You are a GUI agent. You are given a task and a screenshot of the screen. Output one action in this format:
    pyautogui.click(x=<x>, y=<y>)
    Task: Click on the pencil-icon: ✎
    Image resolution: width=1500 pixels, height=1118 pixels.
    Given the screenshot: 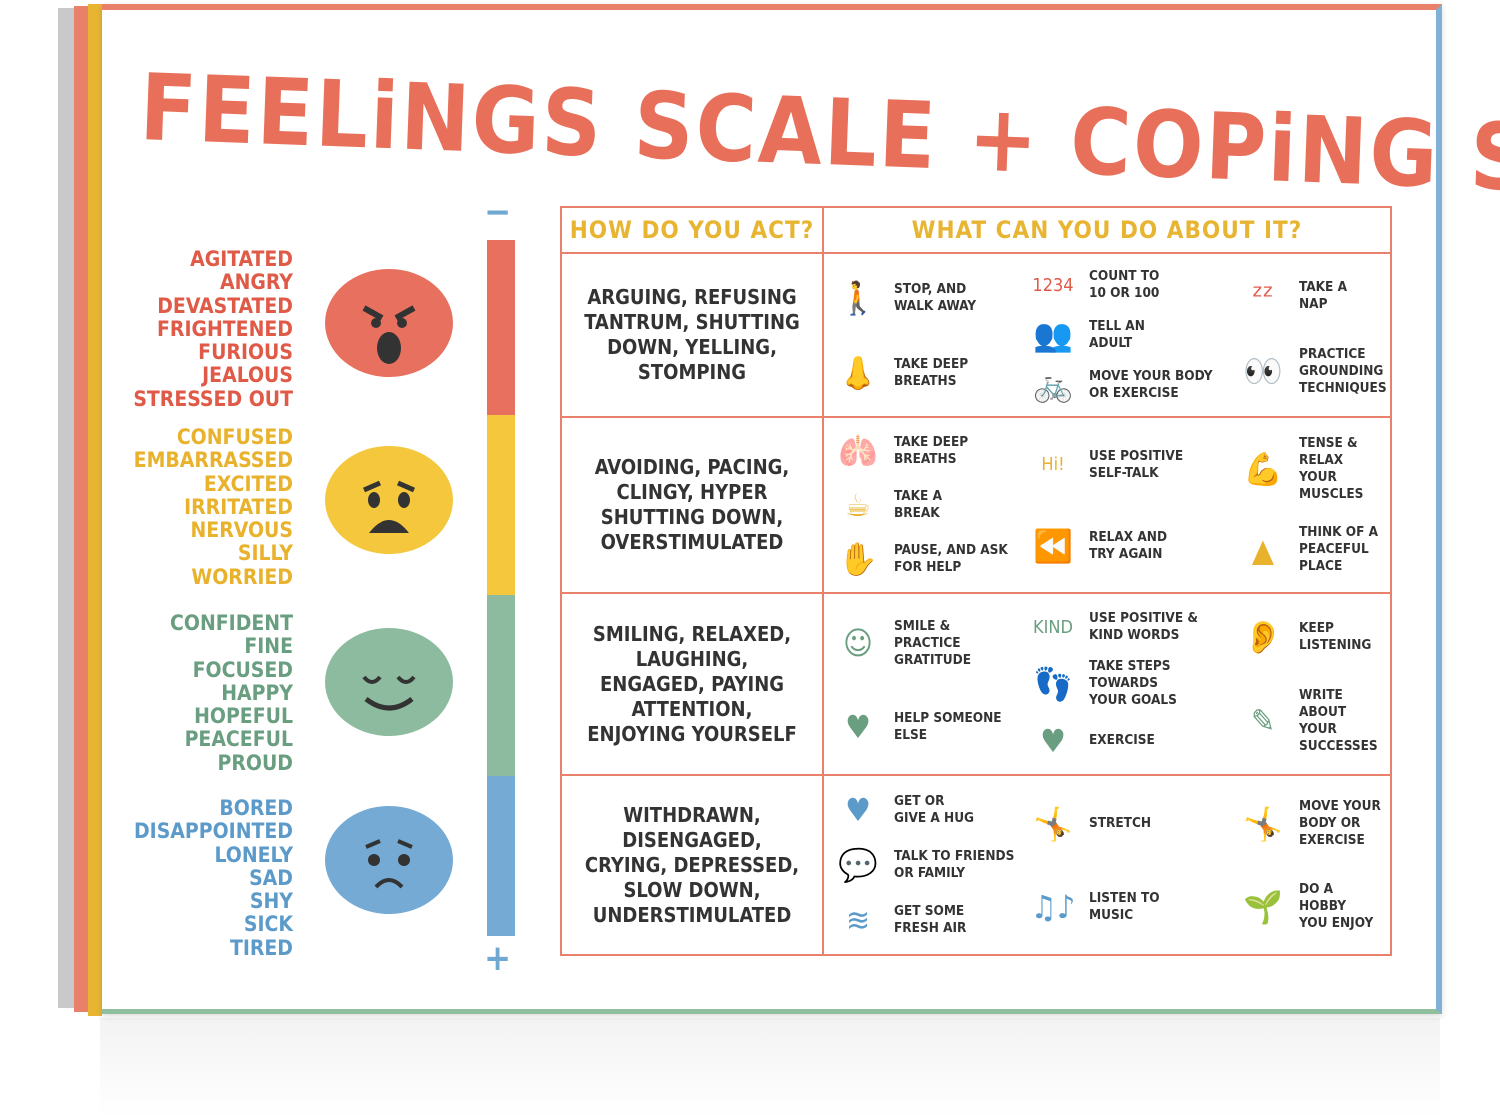 What is the action you would take?
    pyautogui.click(x=1263, y=720)
    